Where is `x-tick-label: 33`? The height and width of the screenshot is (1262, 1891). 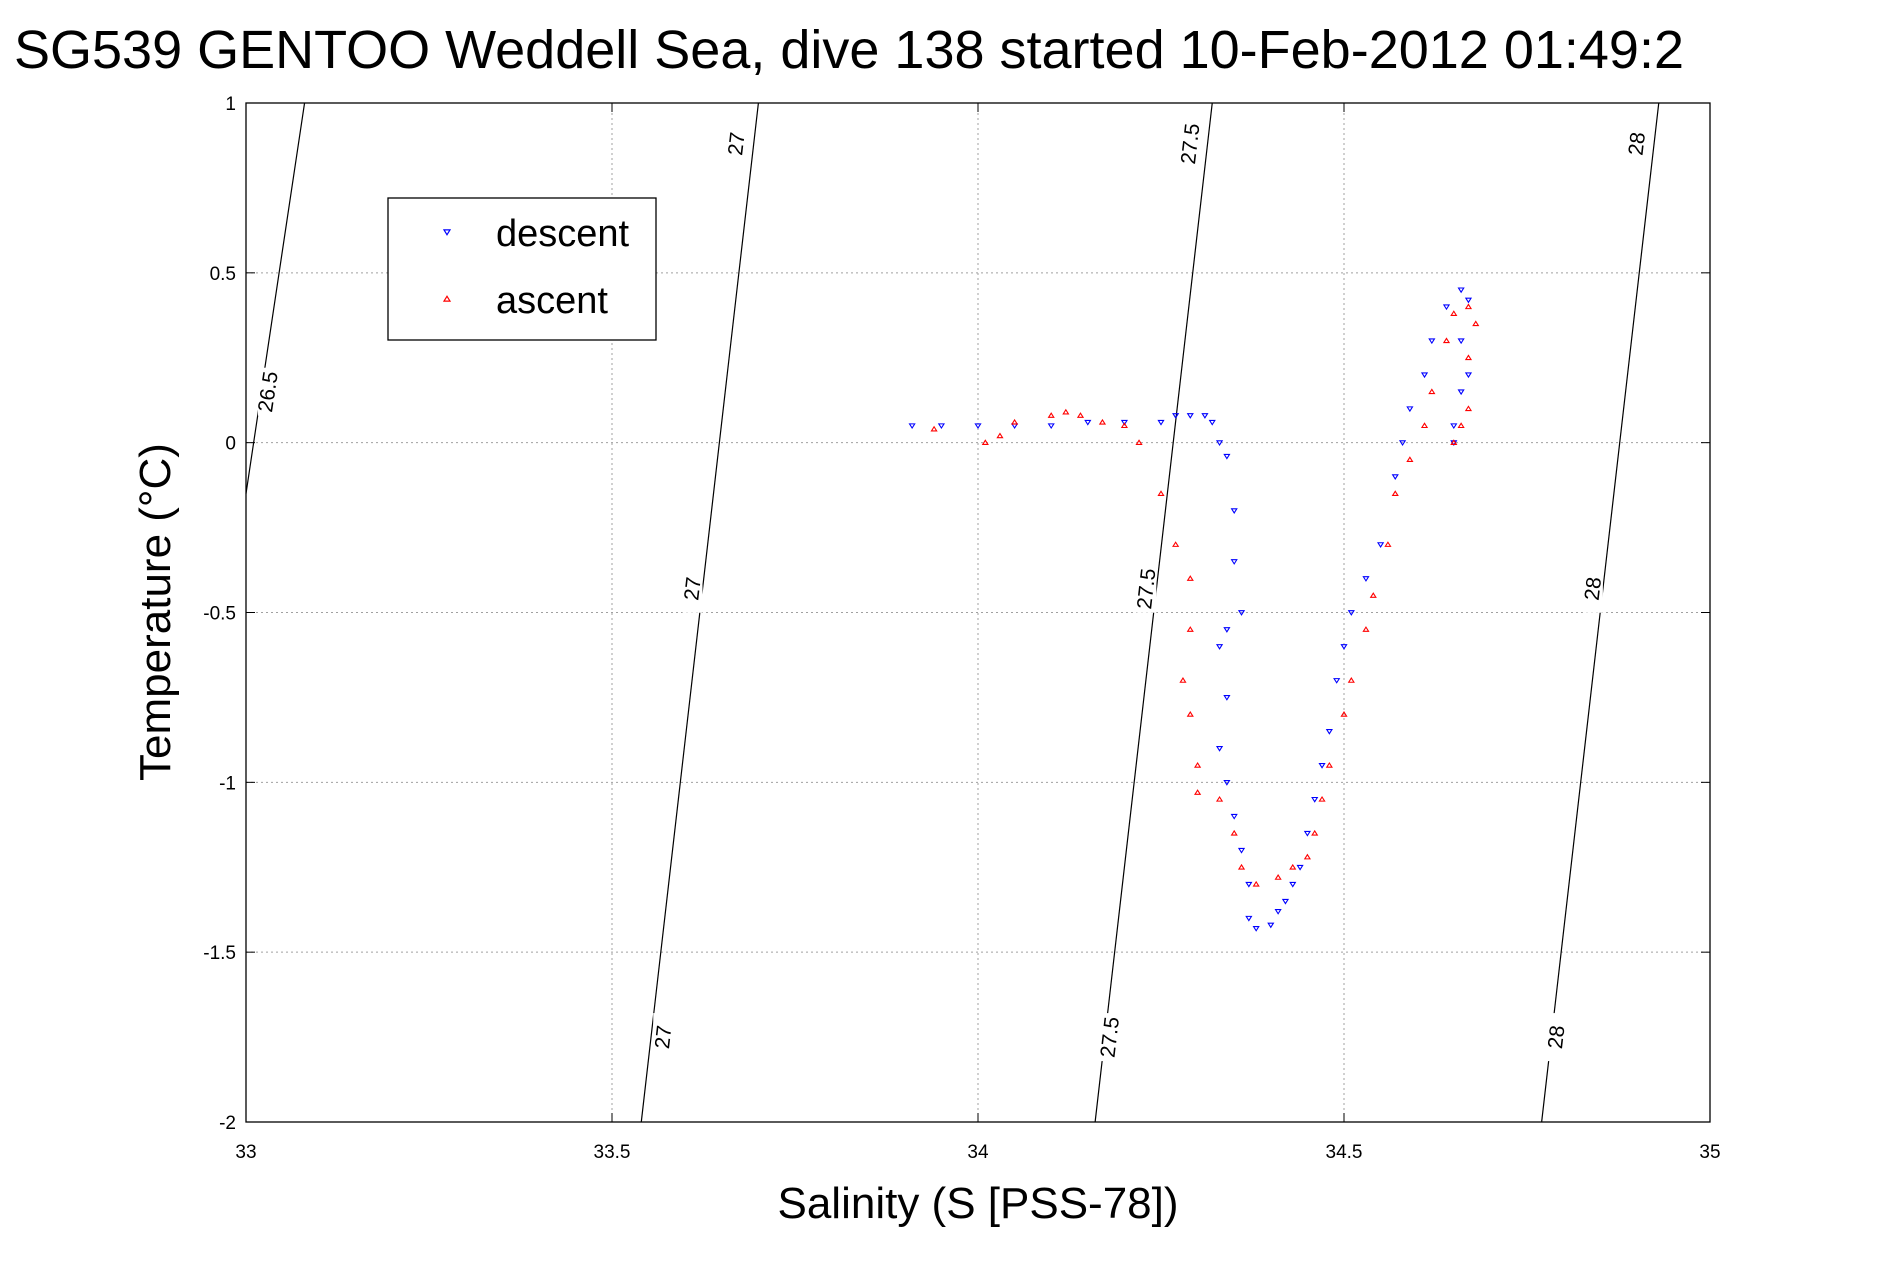 x-tick-label: 33 is located at coordinates (245, 1152).